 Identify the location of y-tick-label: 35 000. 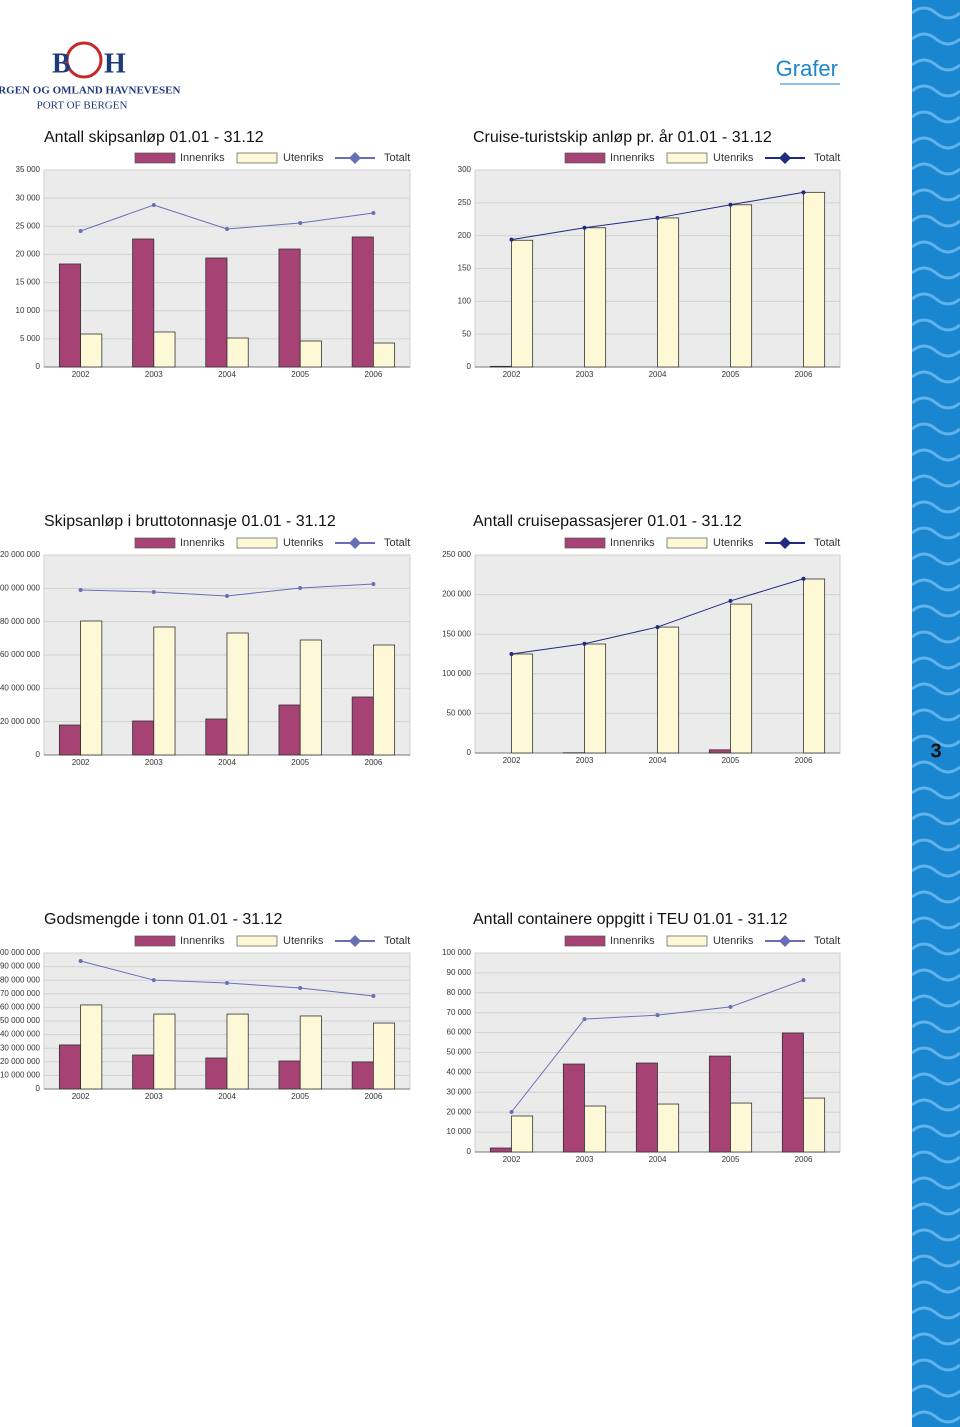
(28, 169).